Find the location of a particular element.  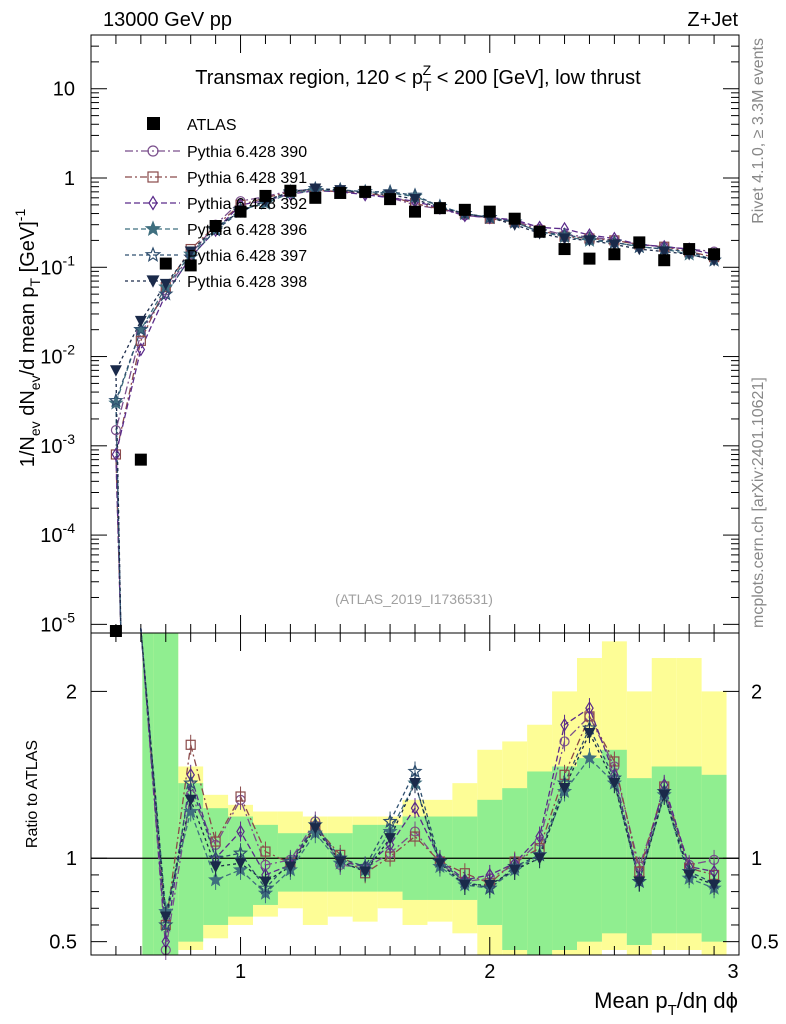

y-tick-exp: -5 is located at coordinates (69, 617).